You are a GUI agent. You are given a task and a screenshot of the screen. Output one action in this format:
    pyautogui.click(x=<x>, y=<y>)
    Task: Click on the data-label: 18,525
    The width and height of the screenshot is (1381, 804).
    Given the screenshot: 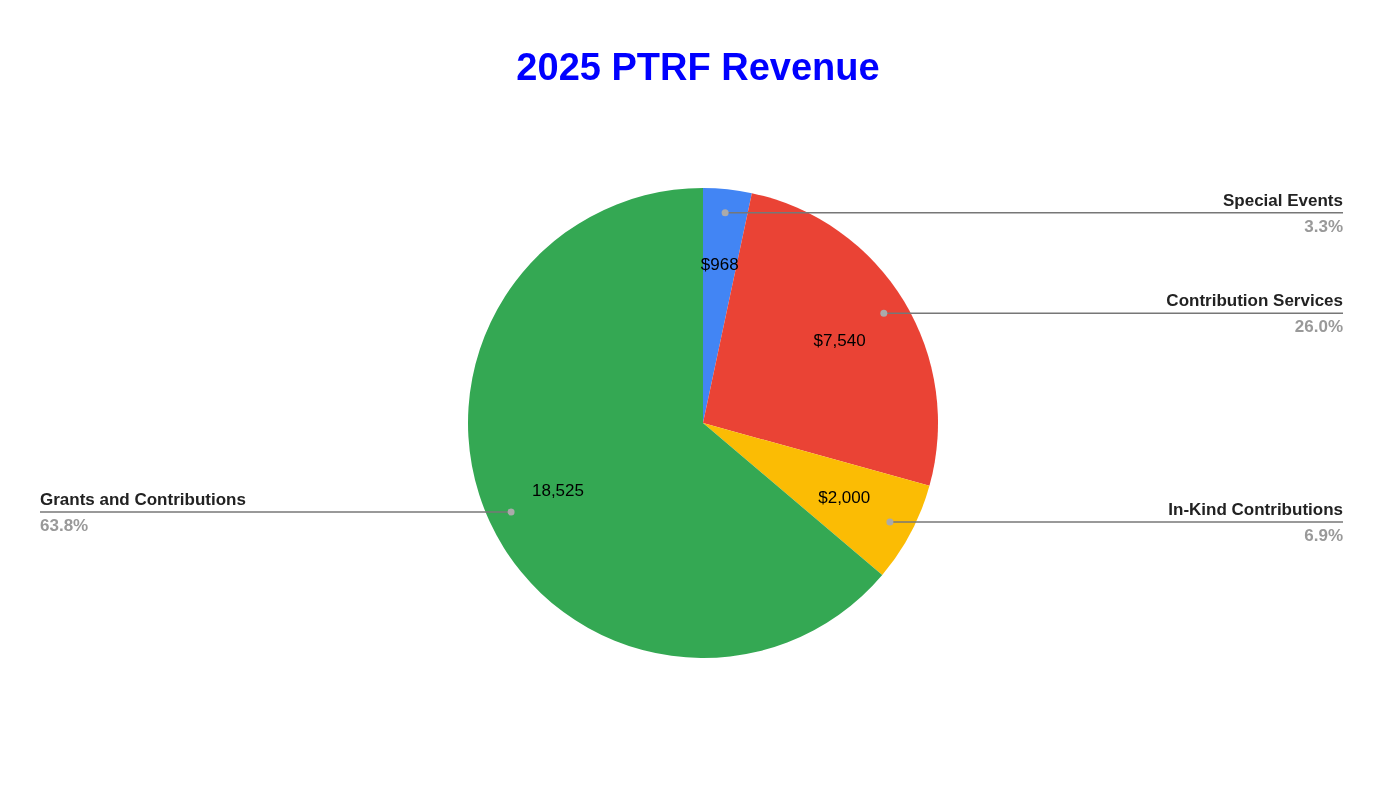 What is the action you would take?
    pyautogui.click(x=558, y=490)
    